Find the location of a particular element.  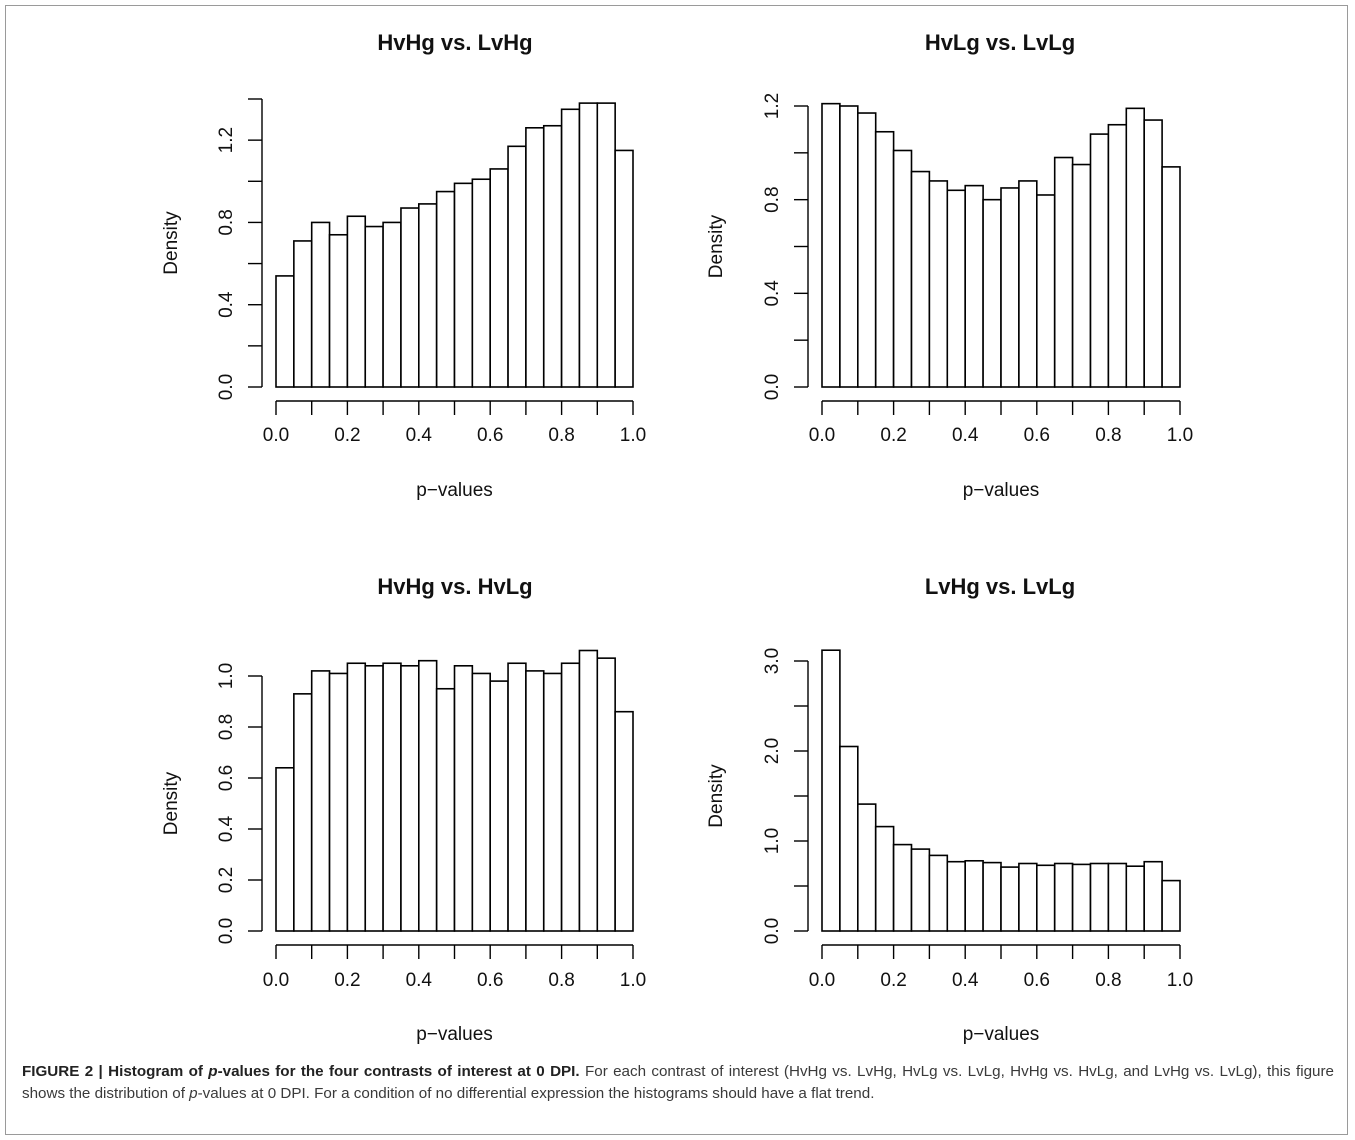

panel1-y-axis-label: Density is located at coordinates (171, 243).